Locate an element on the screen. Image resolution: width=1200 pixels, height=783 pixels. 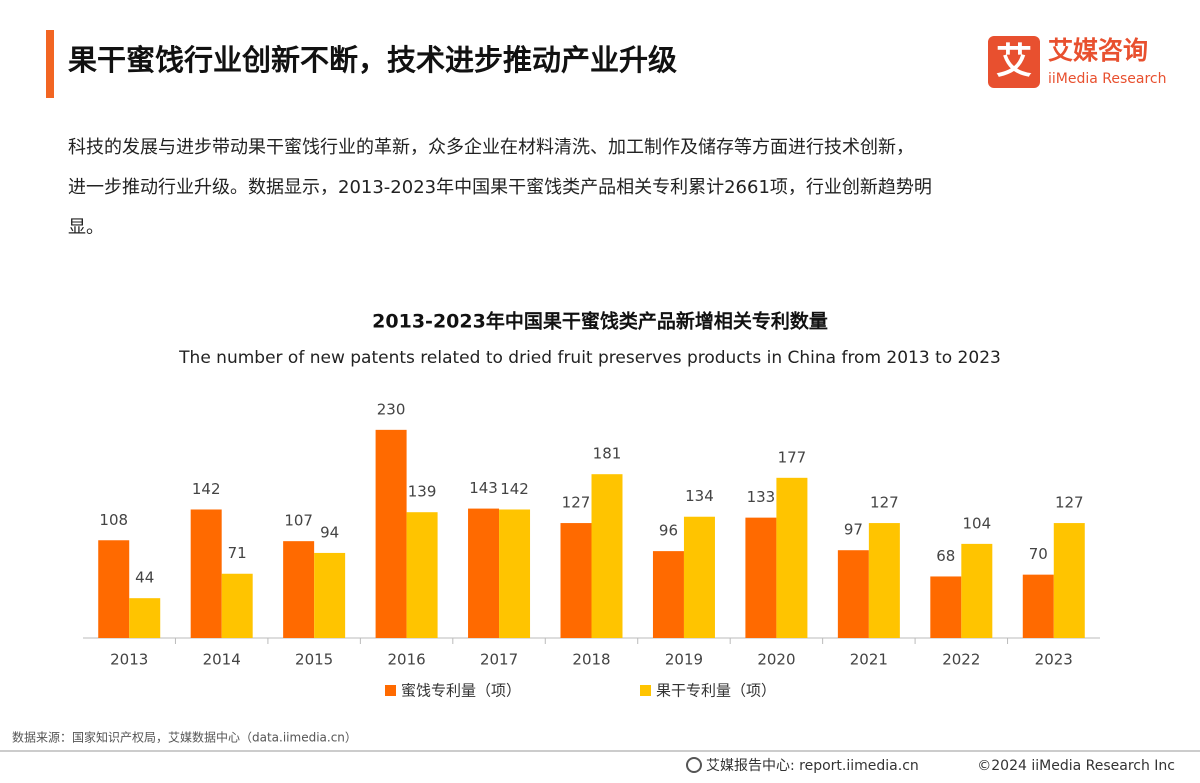
x-tick-label: 2021 is located at coordinates (869, 660).